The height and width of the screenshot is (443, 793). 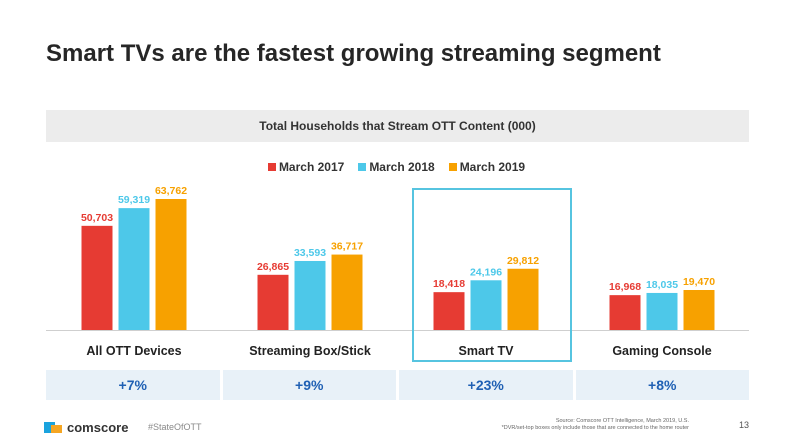 What do you see at coordinates (699, 282) in the screenshot?
I see `data-label-gaming-console-2019: 19,470` at bounding box center [699, 282].